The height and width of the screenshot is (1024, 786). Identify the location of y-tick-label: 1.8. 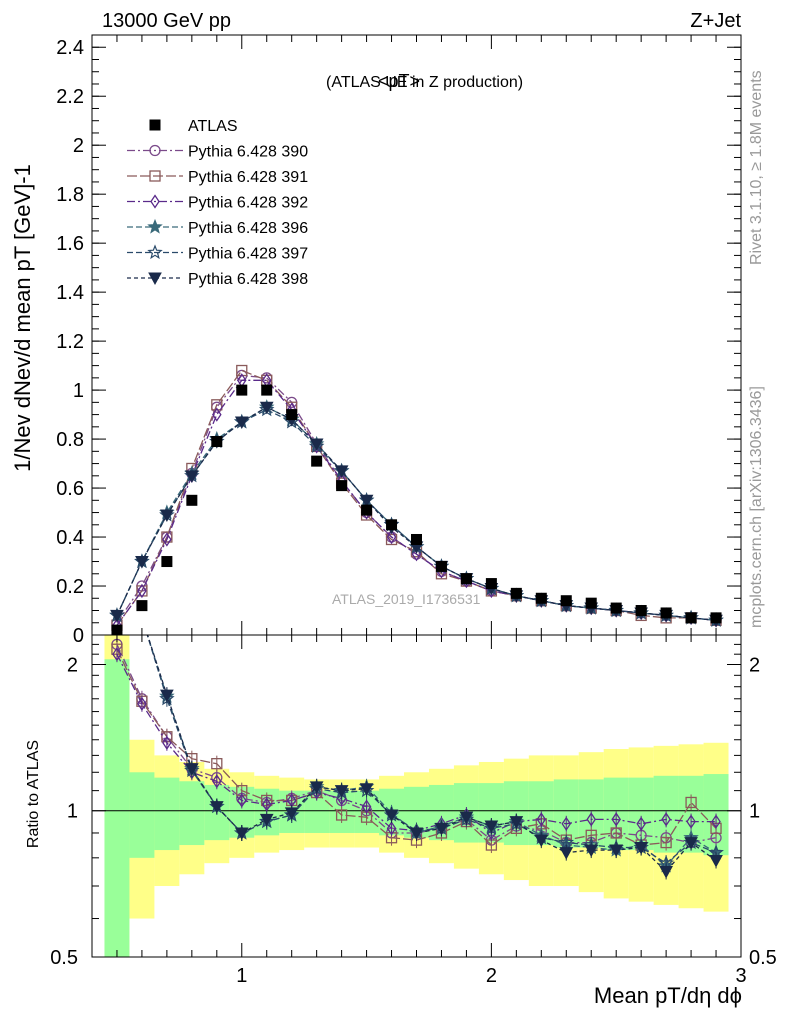
(70, 195).